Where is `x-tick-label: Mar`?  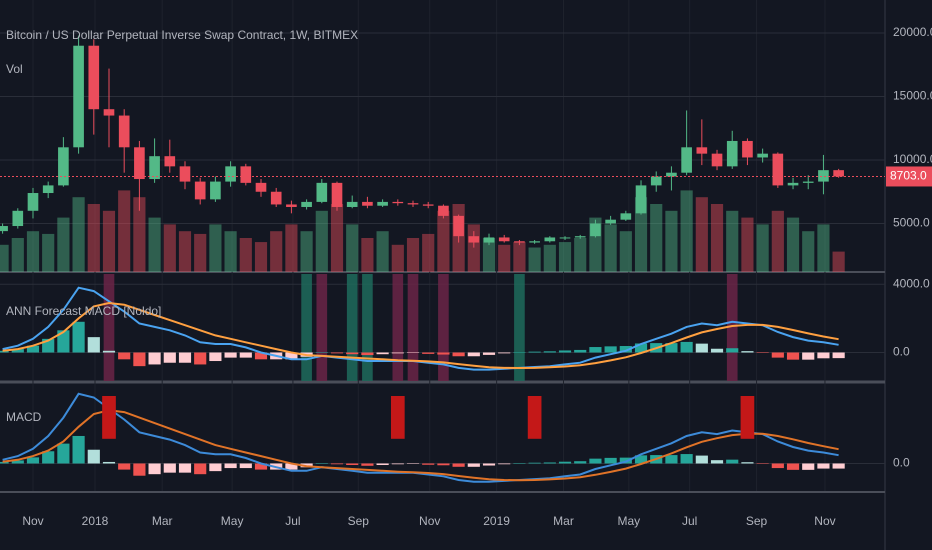 x-tick-label: Mar is located at coordinates (162, 521).